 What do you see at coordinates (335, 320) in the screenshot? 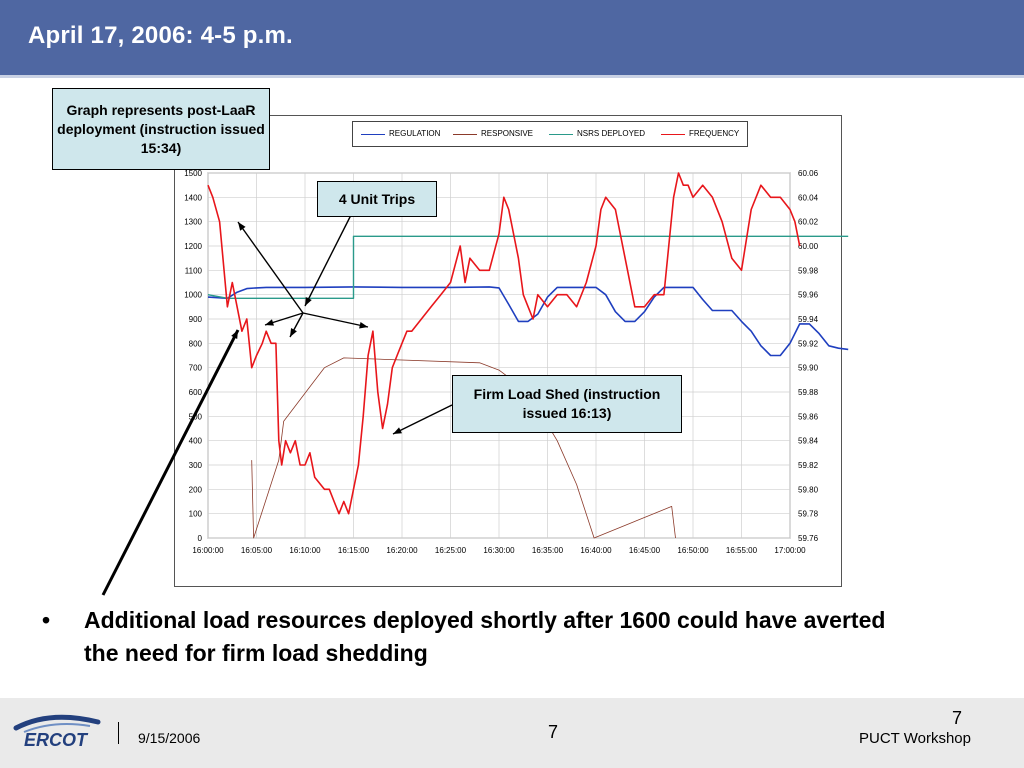
I see `arrow-unit-trip-4-line` at bounding box center [335, 320].